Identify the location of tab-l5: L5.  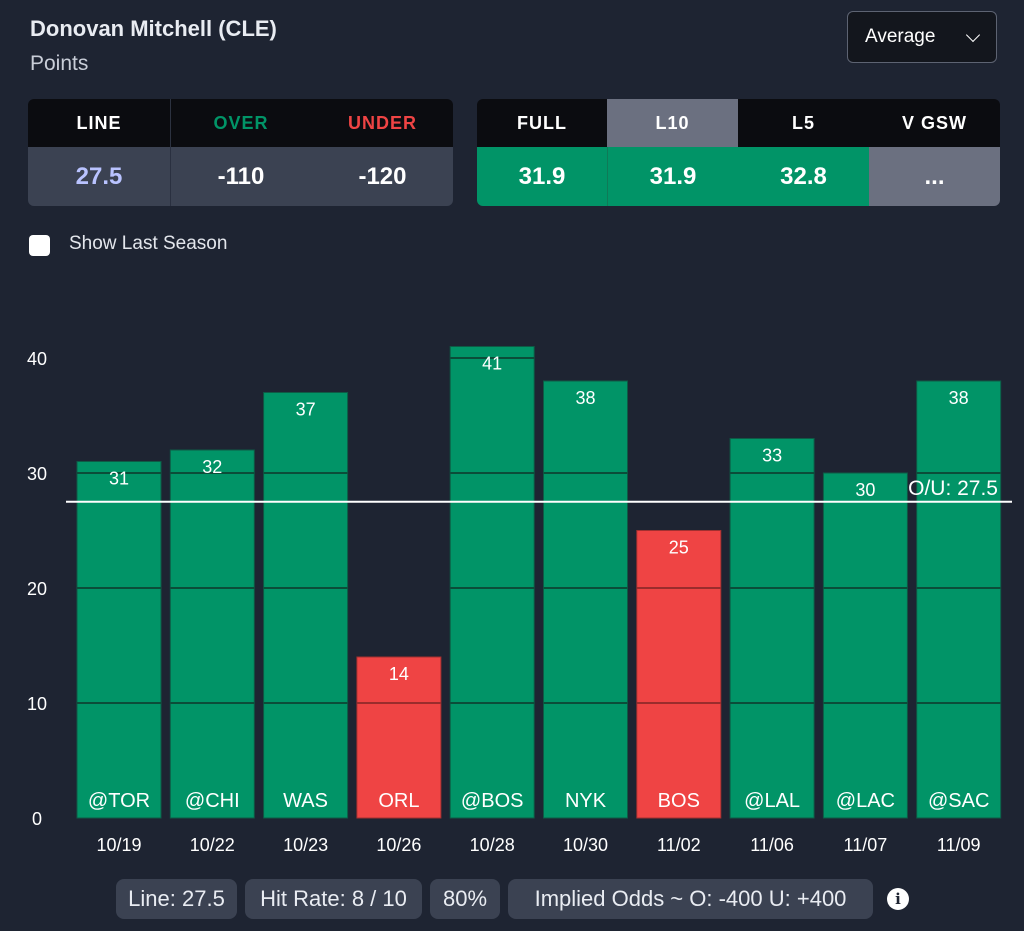
(803, 123).